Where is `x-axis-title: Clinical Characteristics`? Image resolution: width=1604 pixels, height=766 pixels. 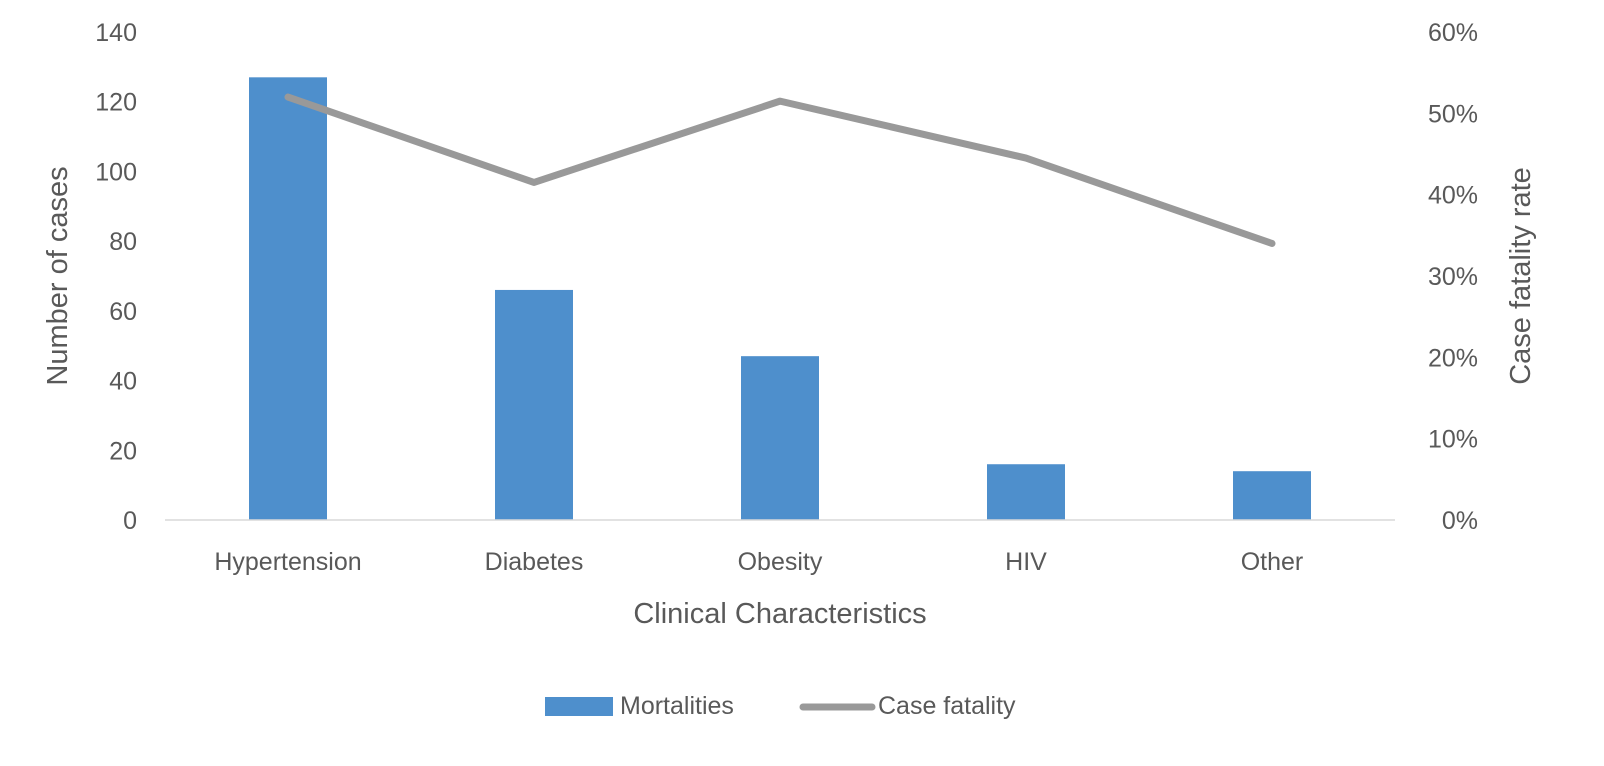 x-axis-title: Clinical Characteristics is located at coordinates (779, 614).